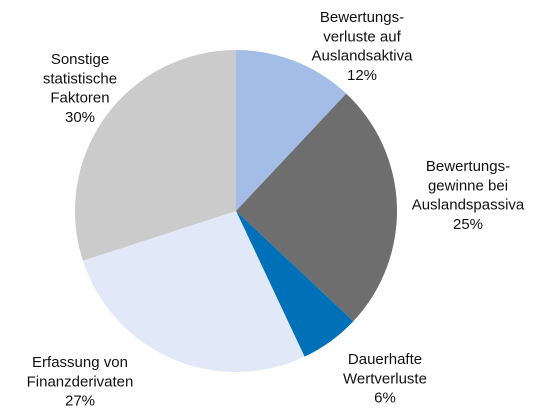 The width and height of the screenshot is (558, 412). I want to click on slice-label: Dauerhafte Wertverluste 6%, so click(385, 379).